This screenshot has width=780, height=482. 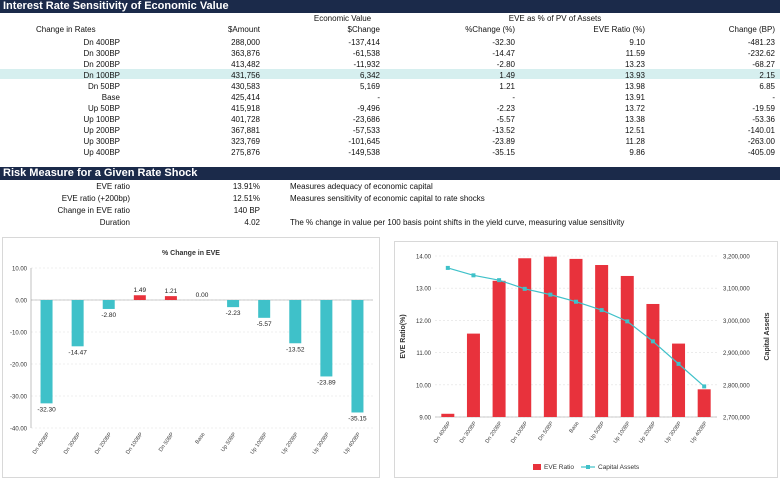 I want to click on chart1-ytick: -20.00, so click(x=19, y=366).